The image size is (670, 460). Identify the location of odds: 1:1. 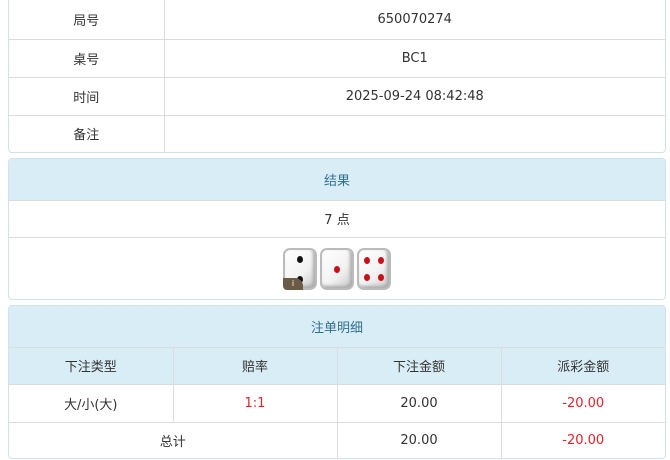
(255, 403).